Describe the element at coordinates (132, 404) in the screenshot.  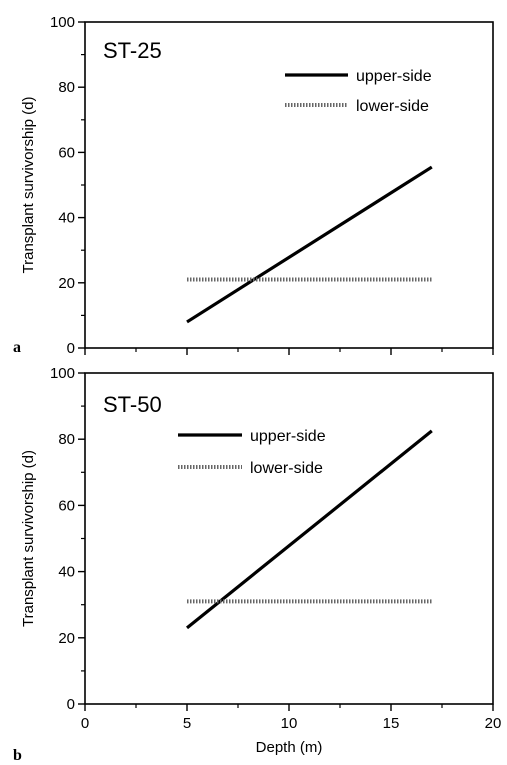
I see `panel-title: ST-50` at that location.